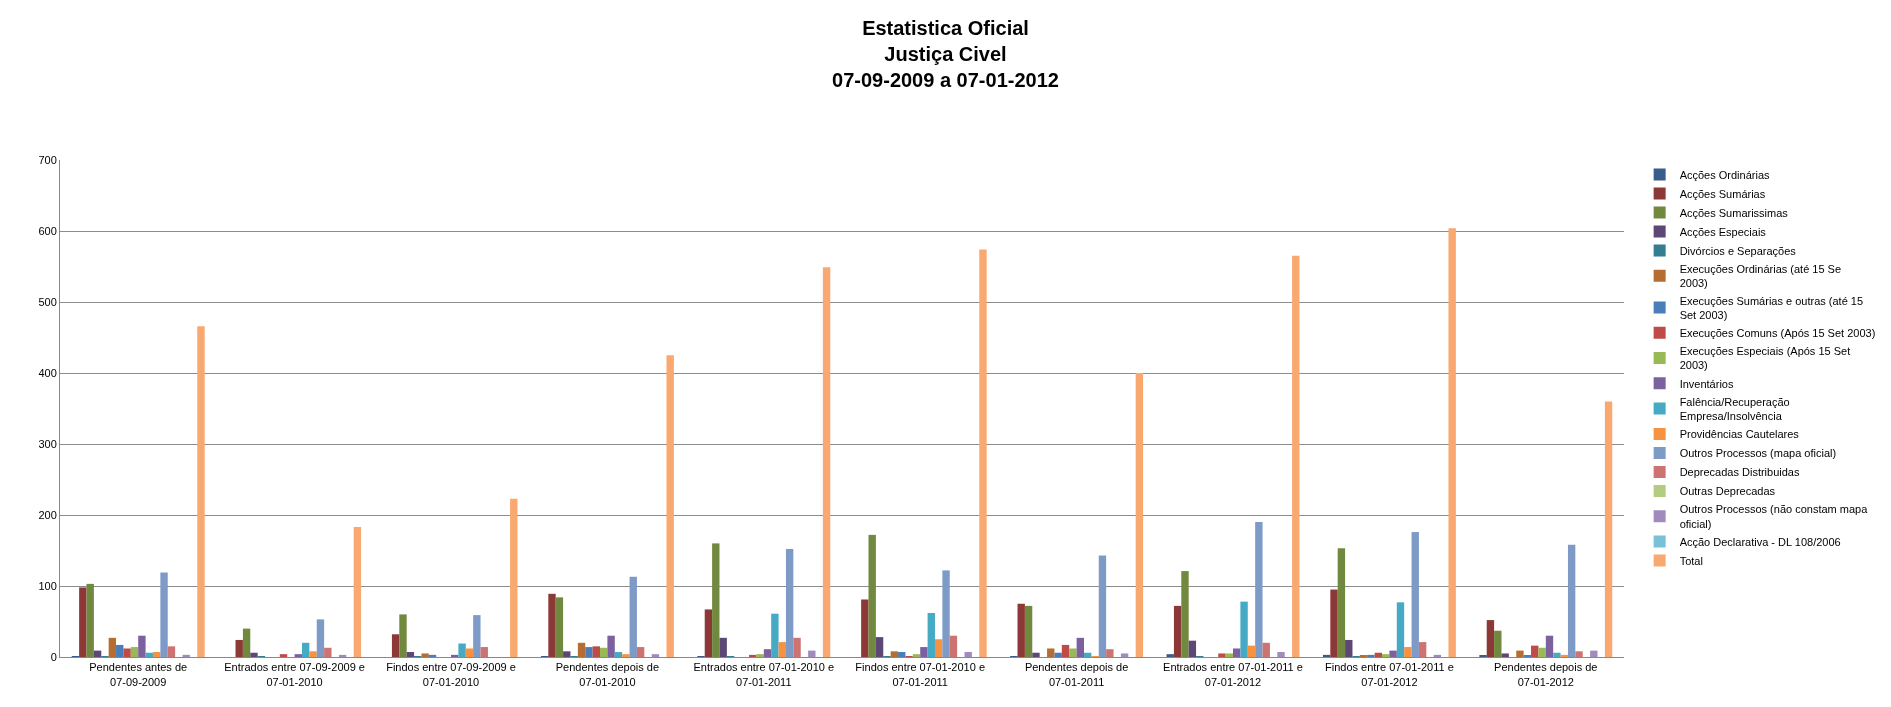 This screenshot has width=1891, height=707. I want to click on legend-label: Total, so click(1691, 560).